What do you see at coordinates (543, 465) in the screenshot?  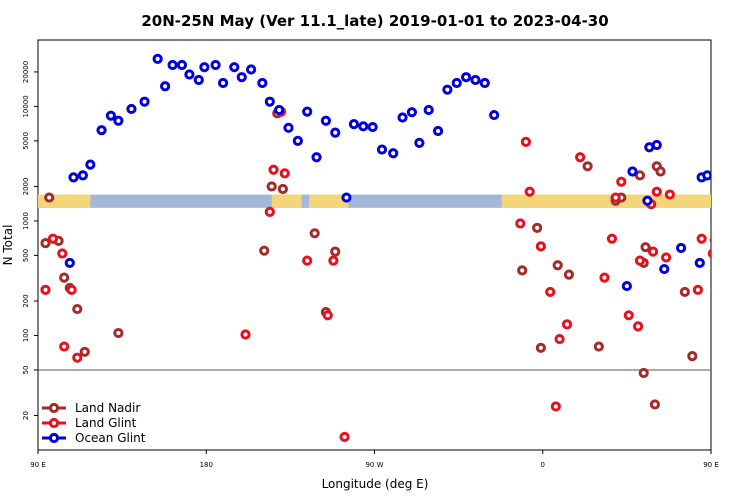 I see `x-tick-label: 0` at bounding box center [543, 465].